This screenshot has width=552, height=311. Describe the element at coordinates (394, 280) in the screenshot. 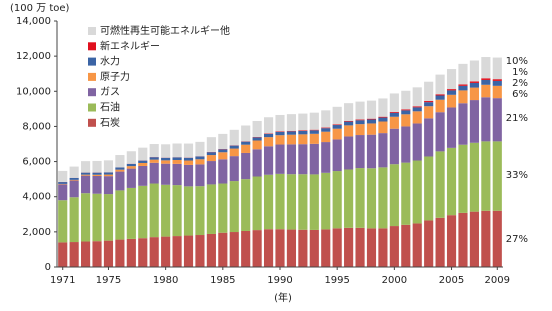

I see `x-tick-label: 2000` at that location.